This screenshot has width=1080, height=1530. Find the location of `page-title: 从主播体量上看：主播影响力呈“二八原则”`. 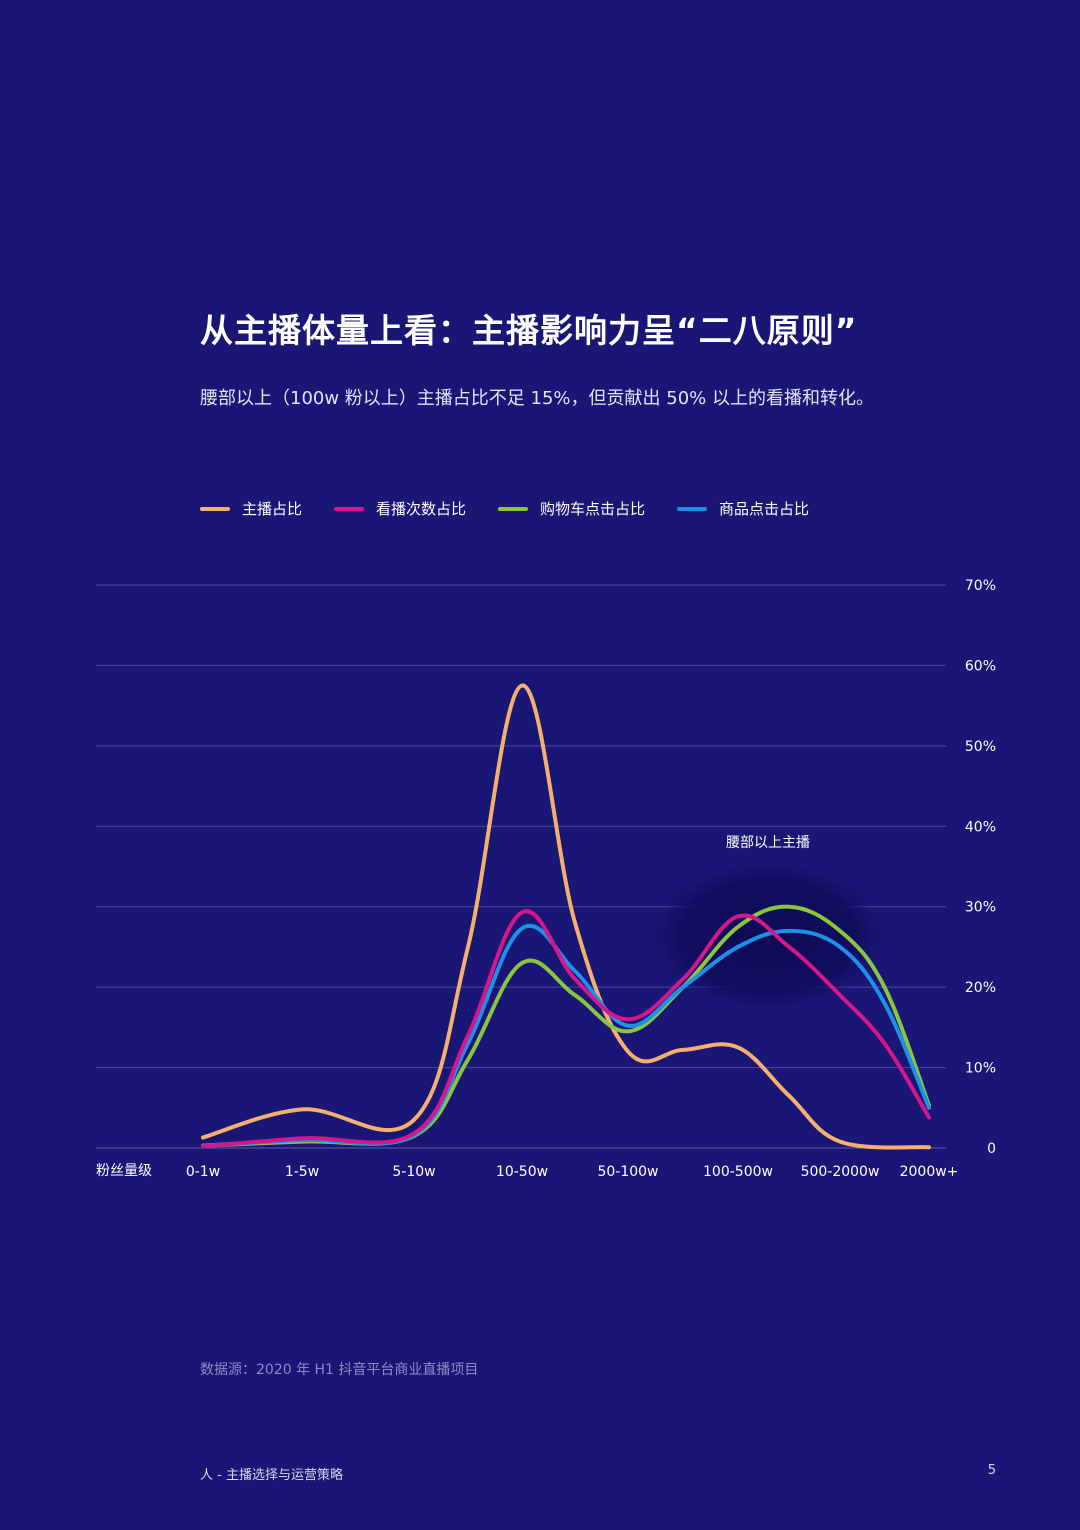

page-title: 从主播体量上看：主播影响力呈“二八原则” is located at coordinates (529, 330).